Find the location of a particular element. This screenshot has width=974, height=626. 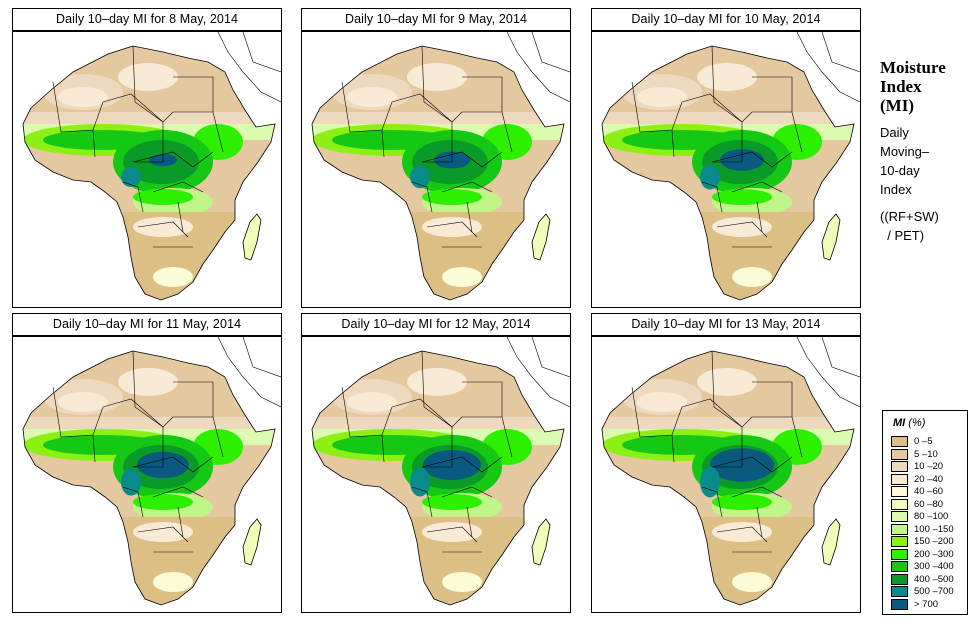

panel-title: Daily 10–day MI for 9 May, 2014 is located at coordinates (436, 19).